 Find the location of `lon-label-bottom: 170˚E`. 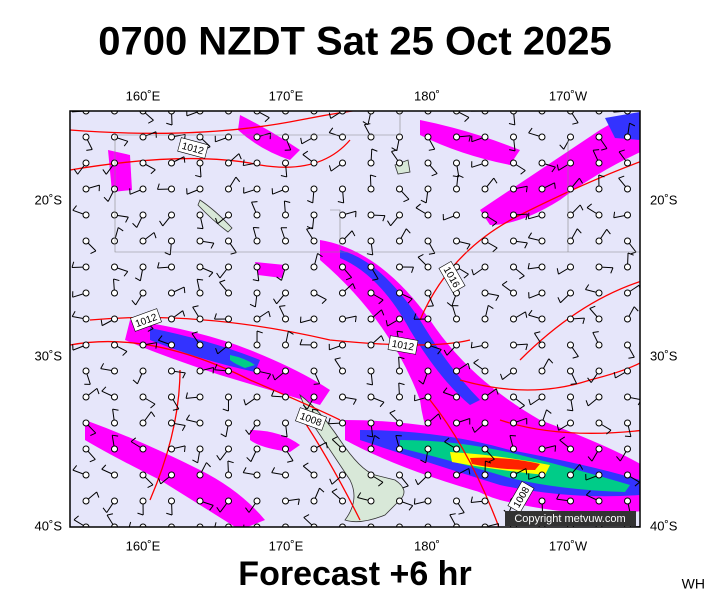

lon-label-bottom: 170˚E is located at coordinates (286, 545).